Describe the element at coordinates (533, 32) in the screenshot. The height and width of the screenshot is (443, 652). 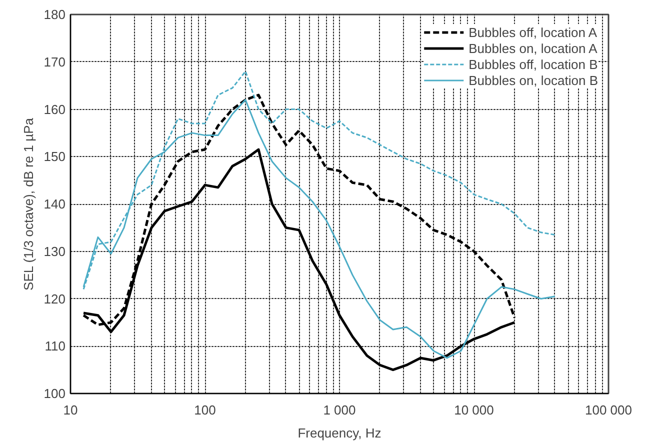
I see `legend-label: Bubbles off, location A` at that location.